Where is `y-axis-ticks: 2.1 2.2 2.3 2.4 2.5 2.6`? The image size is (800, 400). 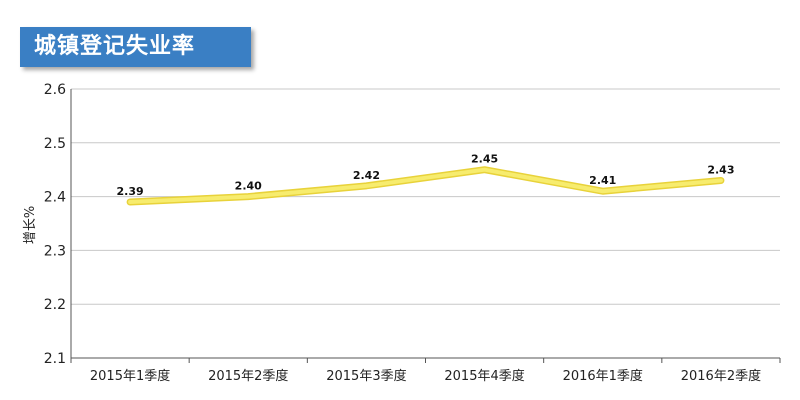 y-axis-ticks: 2.1 2.2 2.3 2.4 2.5 2.6 is located at coordinates (55, 224).